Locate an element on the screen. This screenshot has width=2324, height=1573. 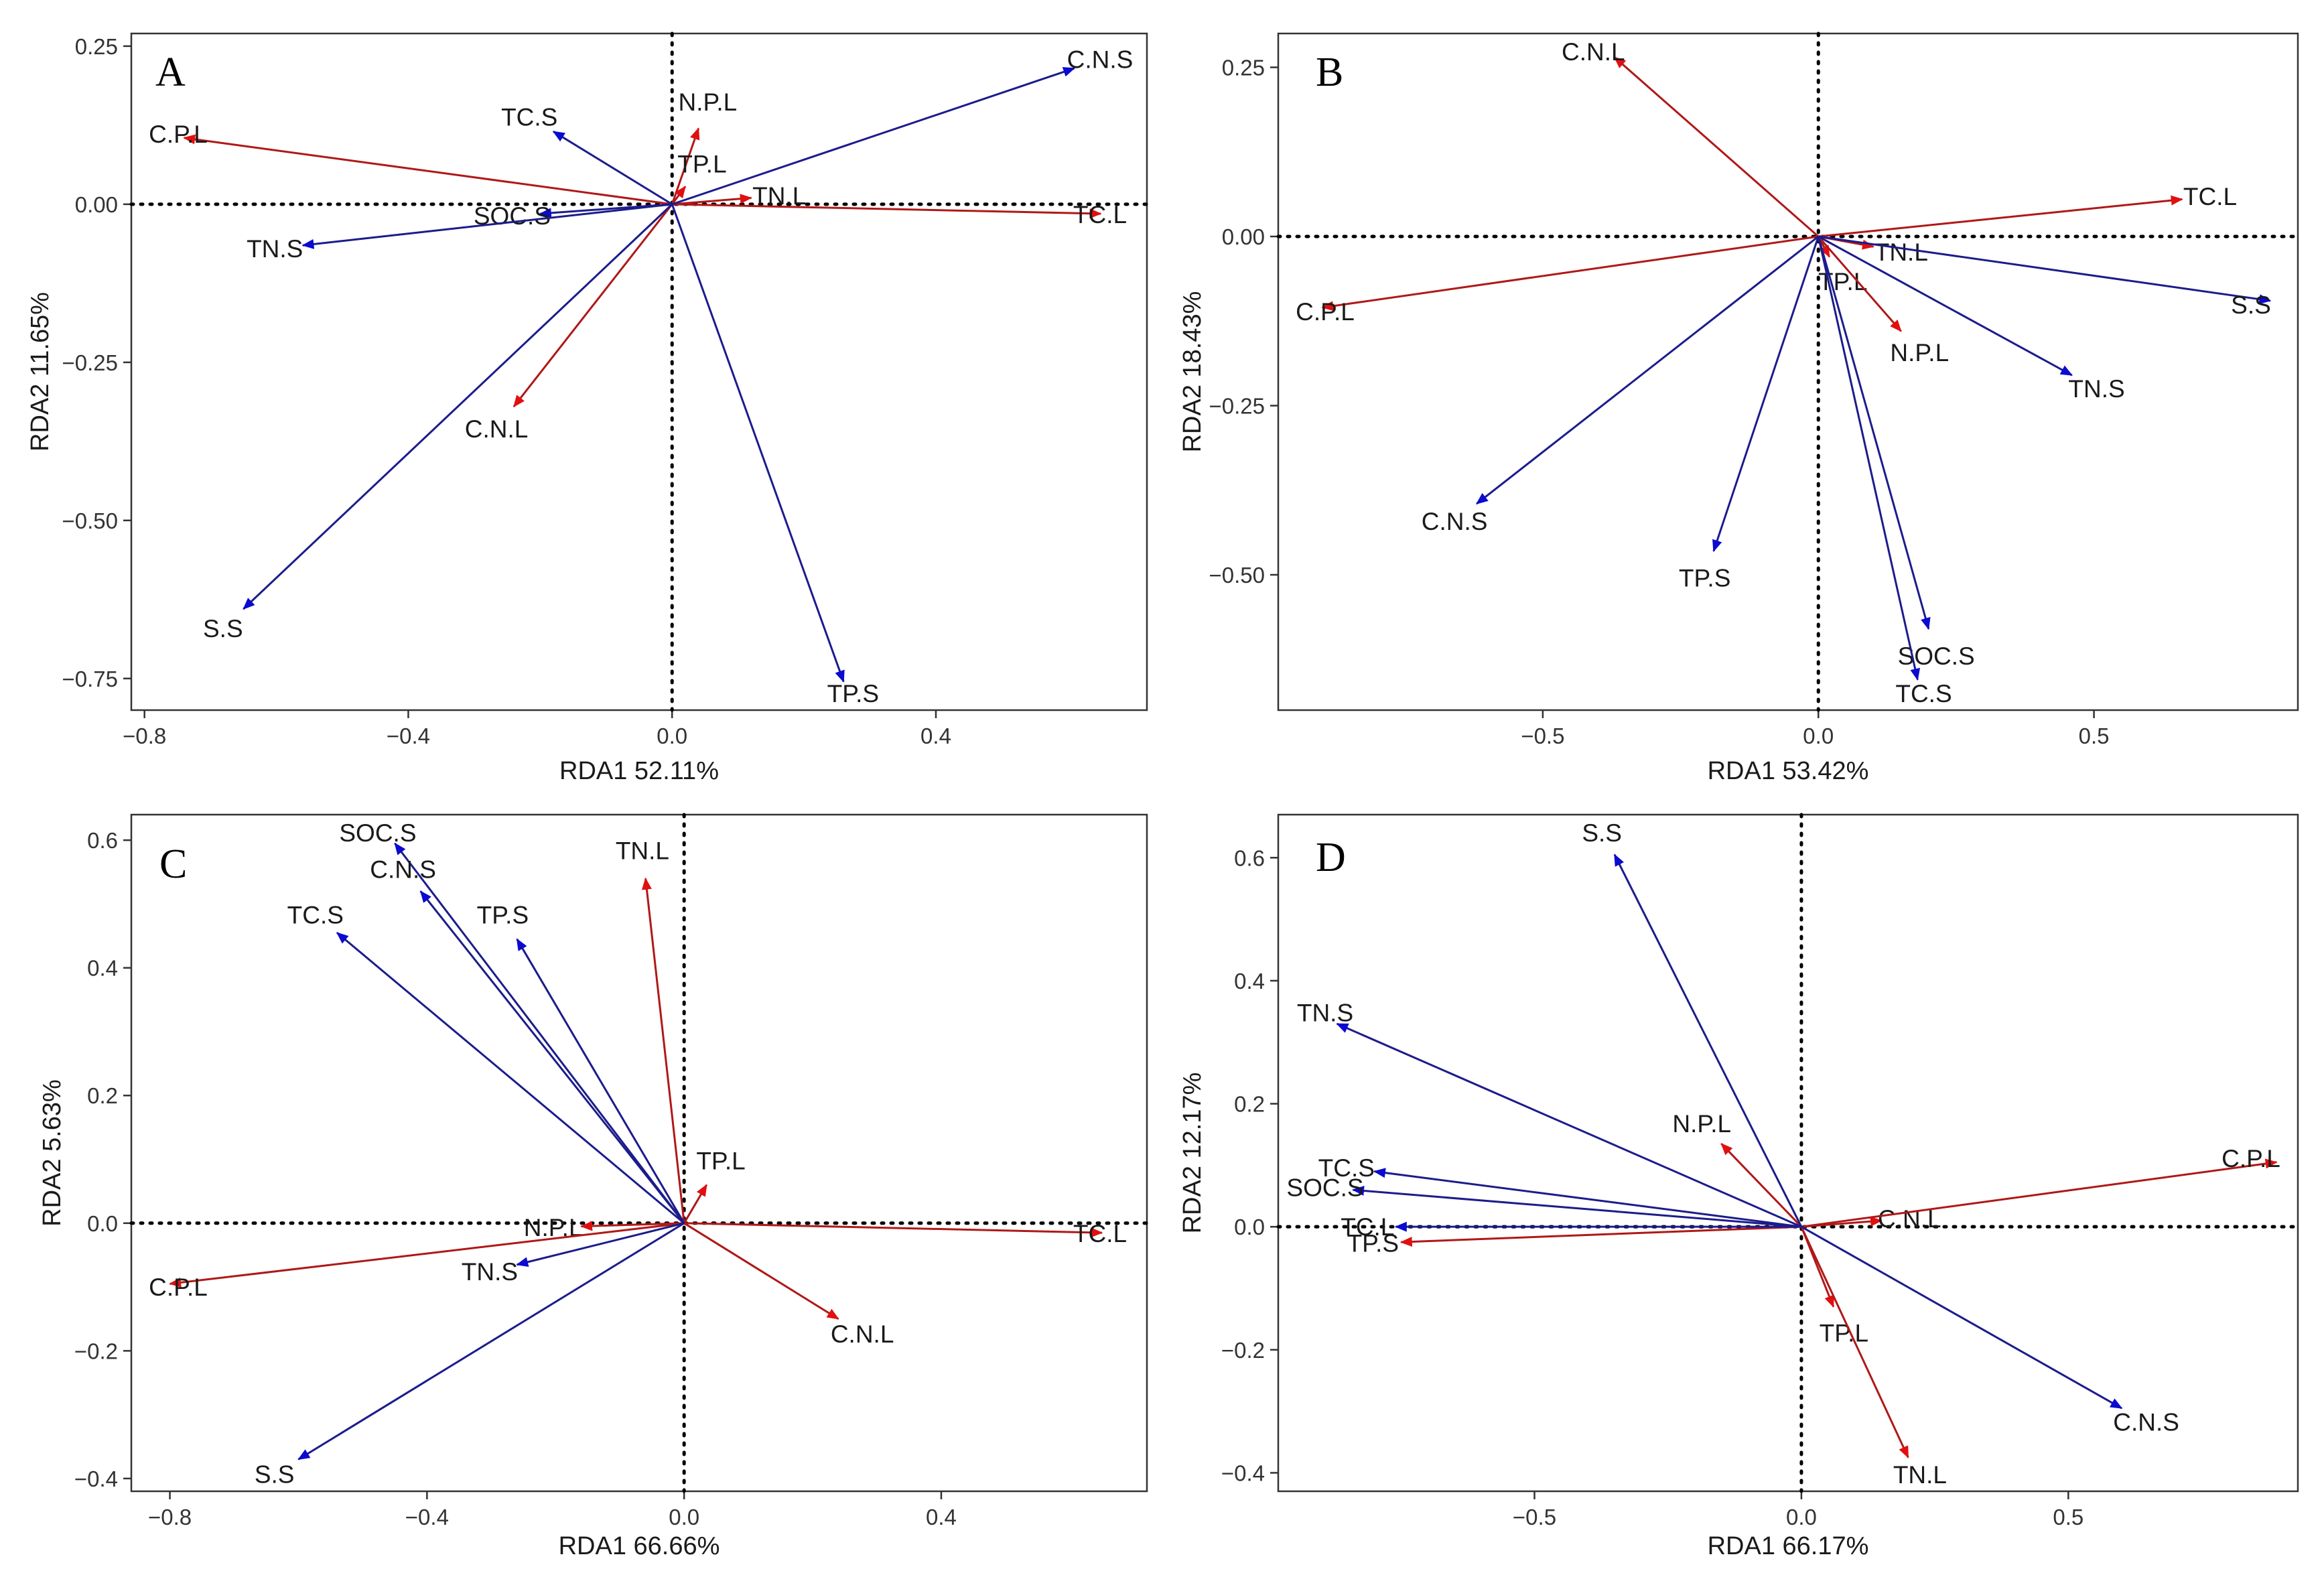
panel-a-vector-label: C.N.S is located at coordinates (1100, 60).